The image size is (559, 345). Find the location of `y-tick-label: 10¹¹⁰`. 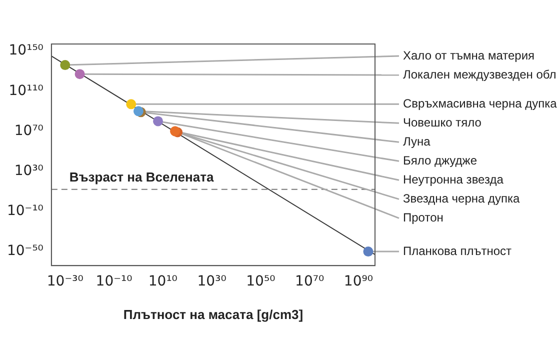

y-tick-label: 10¹¹⁰ is located at coordinates (26, 90).